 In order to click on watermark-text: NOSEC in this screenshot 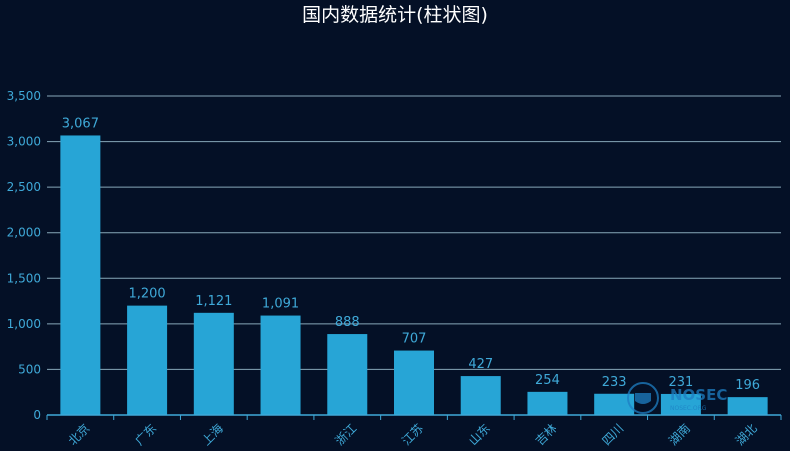, I will do `click(698, 395)`.